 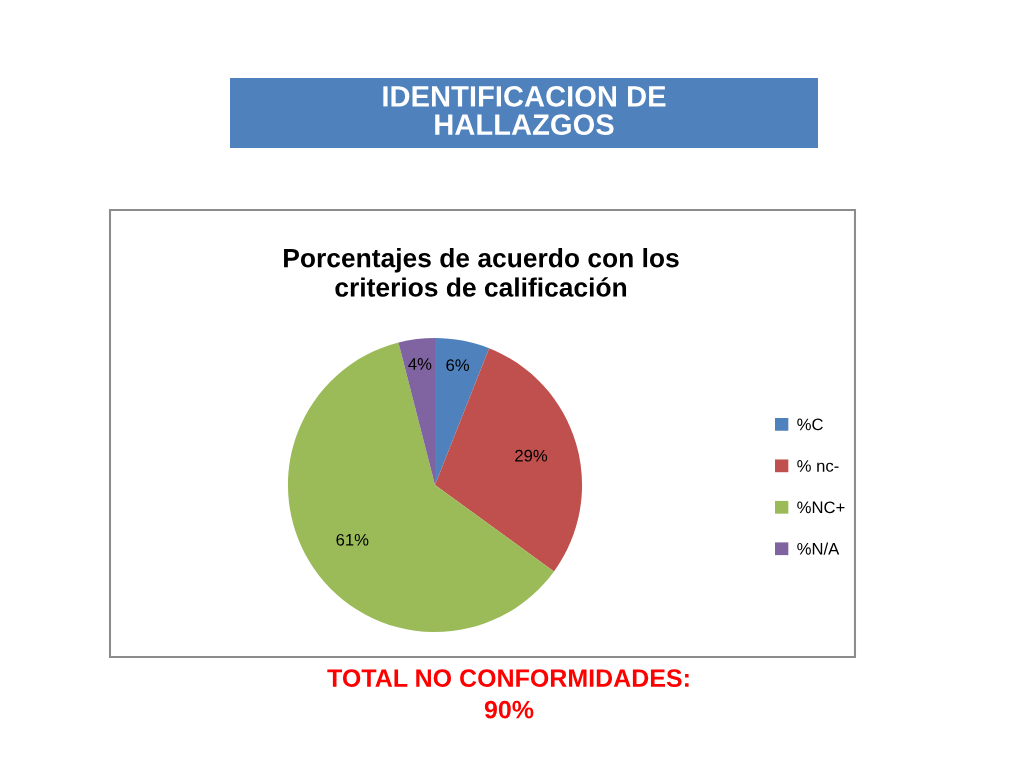 I want to click on data-label: 4%, so click(x=420, y=364).